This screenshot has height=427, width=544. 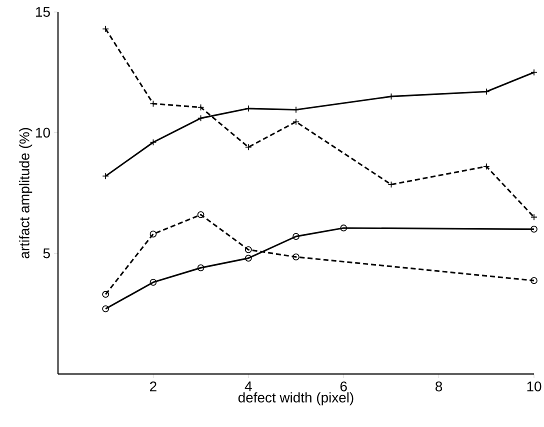 What do you see at coordinates (343, 386) in the screenshot?
I see `x-tick-label: 6` at bounding box center [343, 386].